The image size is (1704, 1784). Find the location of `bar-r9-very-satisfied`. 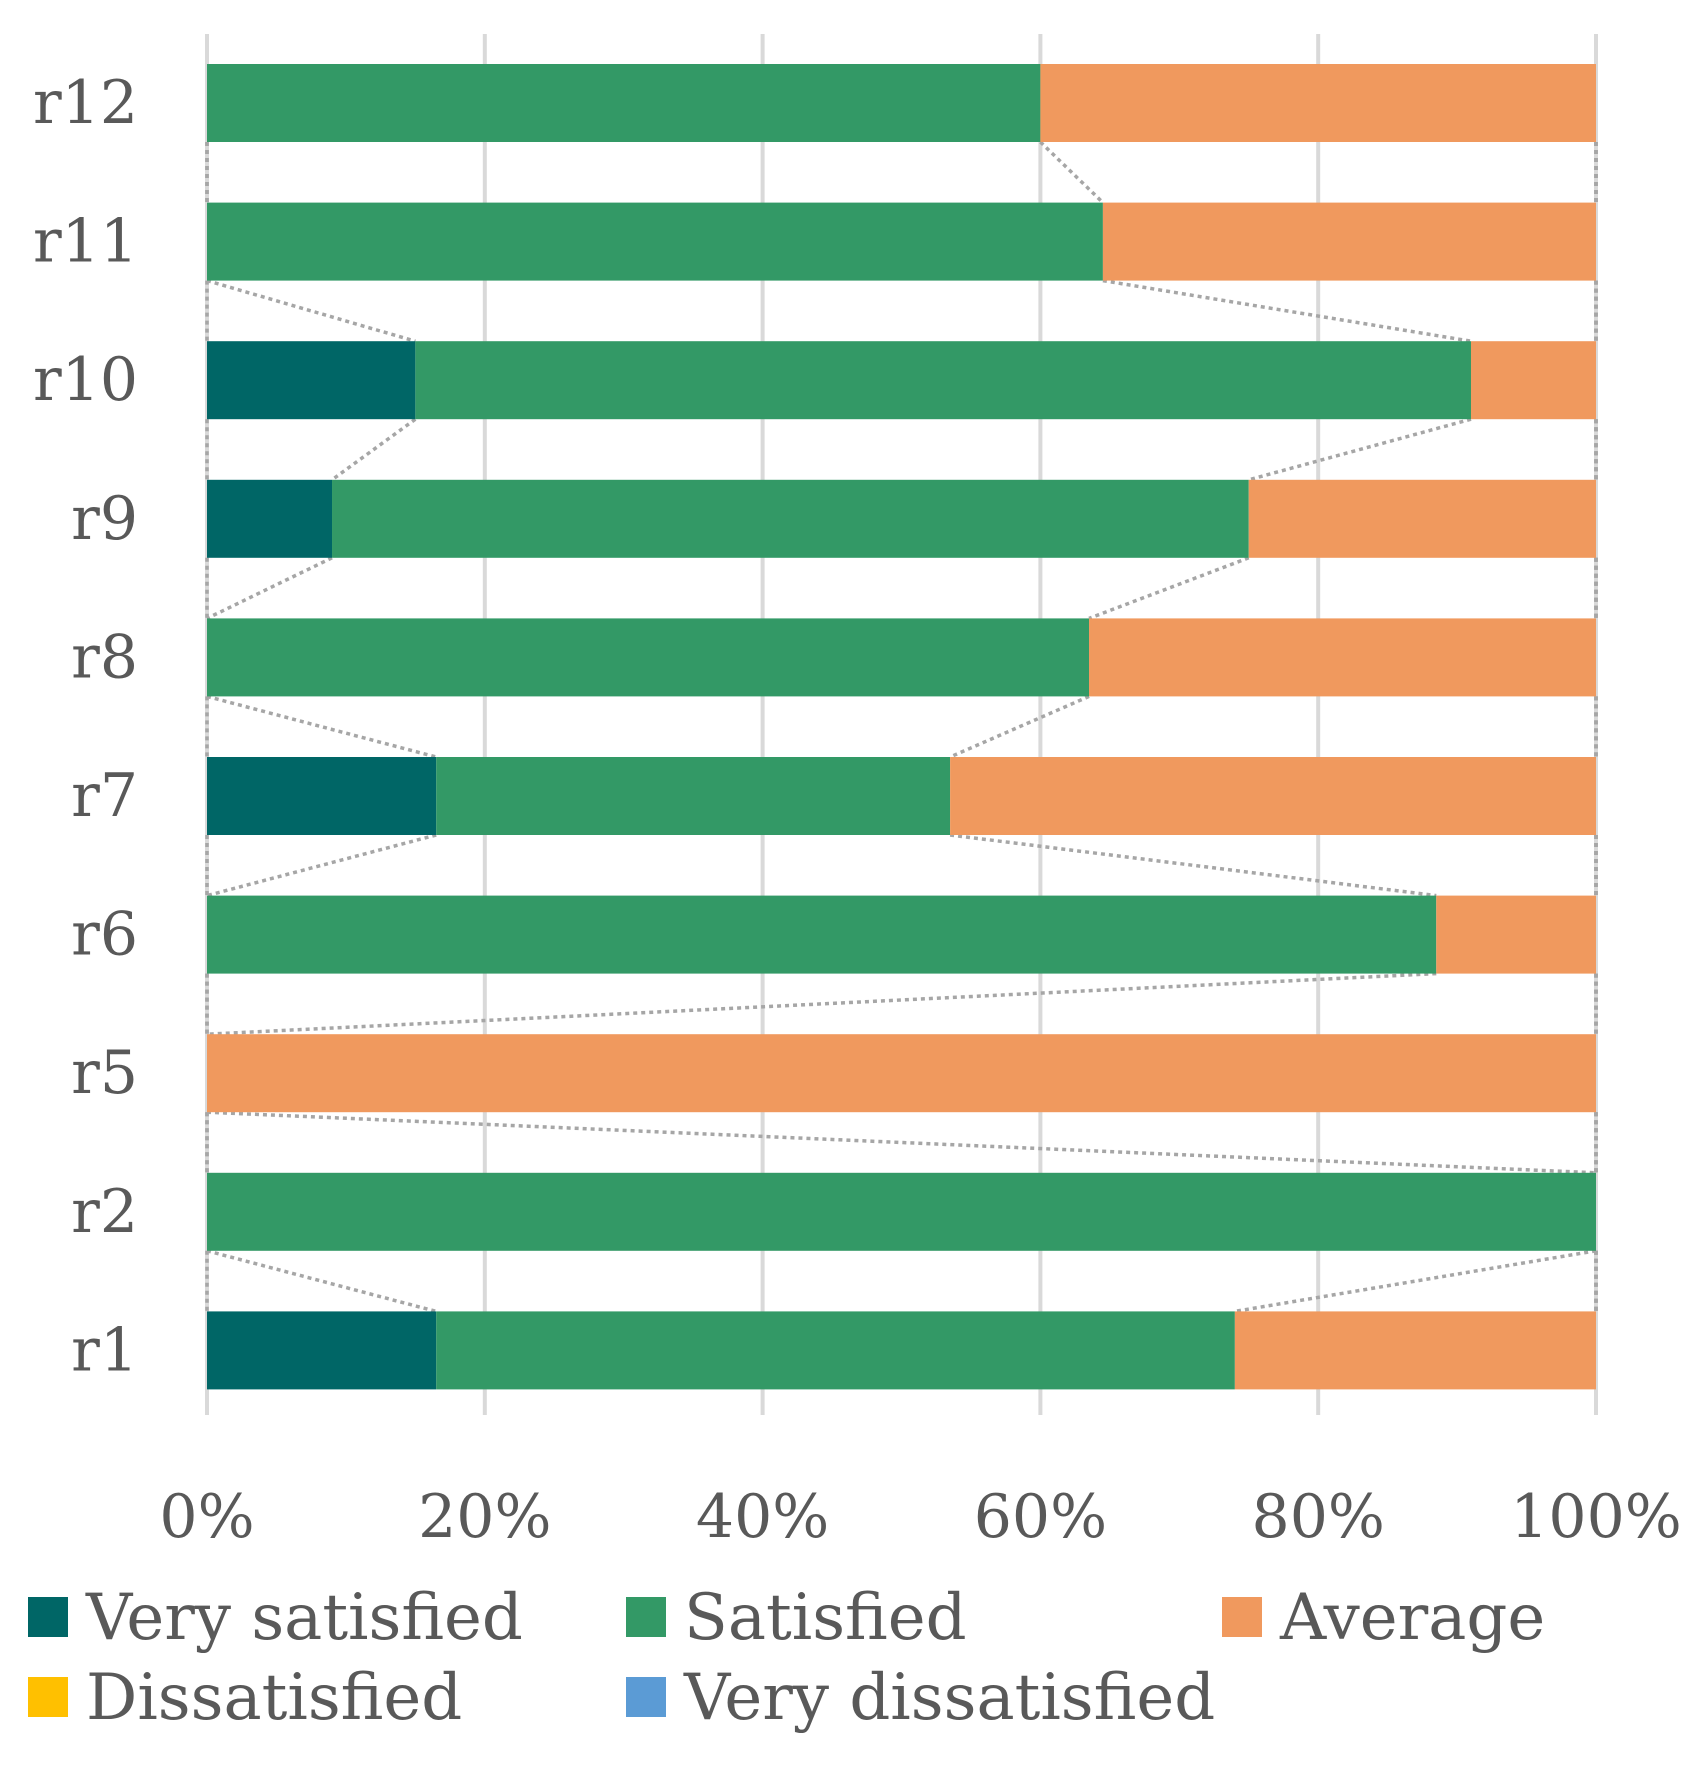

bar-r9-very-satisfied is located at coordinates (270, 518).